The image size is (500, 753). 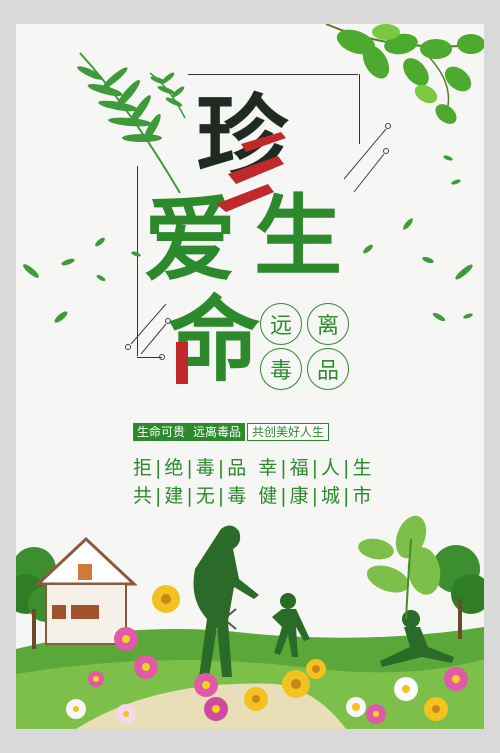 I want to click on slogan-line-1: 拒|绝|毒|品 幸|福|人|生, so click(x=254, y=468).